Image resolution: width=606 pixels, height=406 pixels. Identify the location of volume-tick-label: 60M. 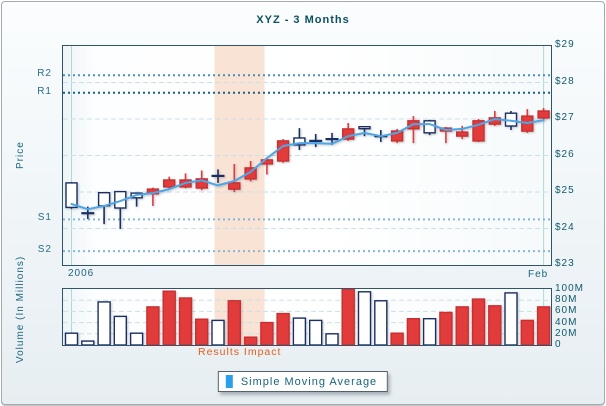
(566, 311).